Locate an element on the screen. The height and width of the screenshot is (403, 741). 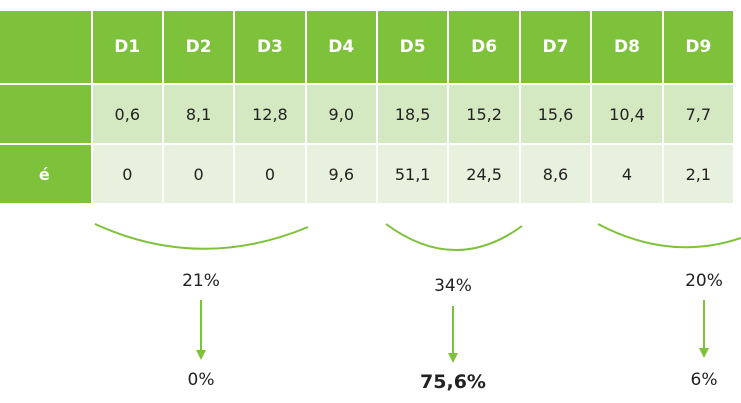
table-cell: 8,6 is located at coordinates (555, 174).